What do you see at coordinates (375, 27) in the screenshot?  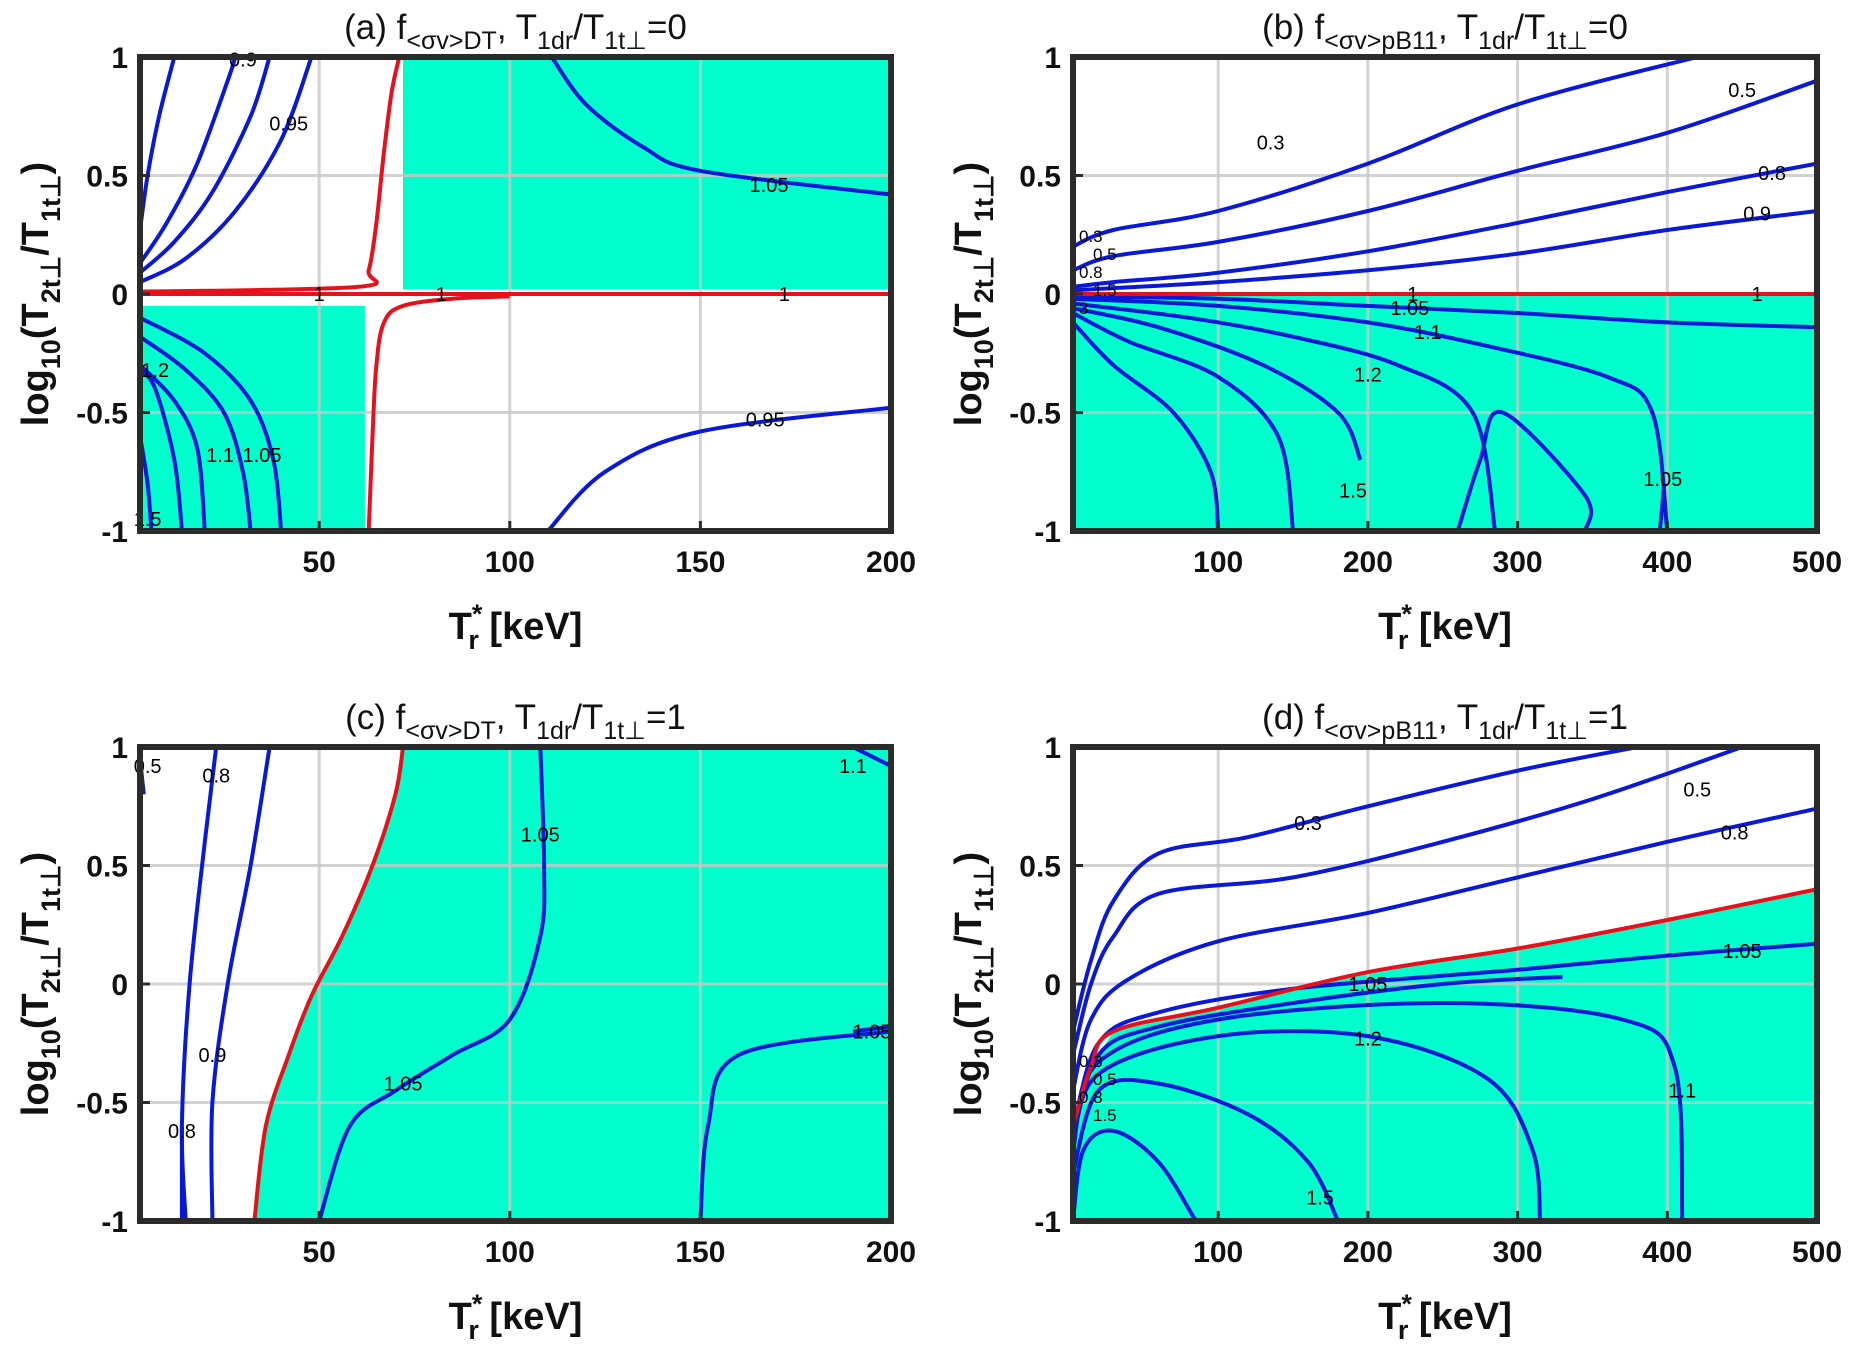 I see `title-main: (a) f` at bounding box center [375, 27].